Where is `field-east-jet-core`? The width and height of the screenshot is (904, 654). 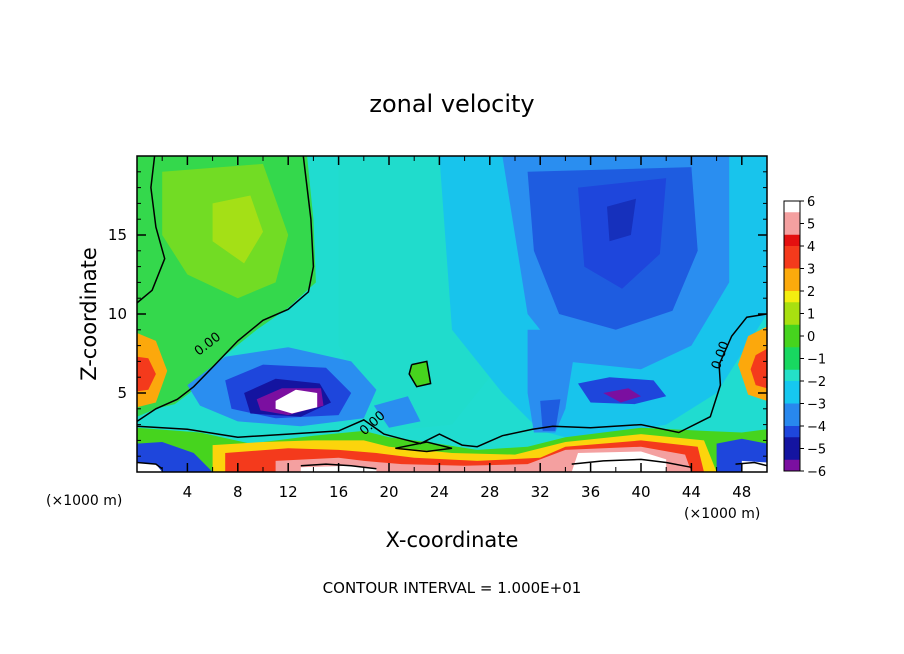
field-east-jet-core is located at coordinates (622, 395).